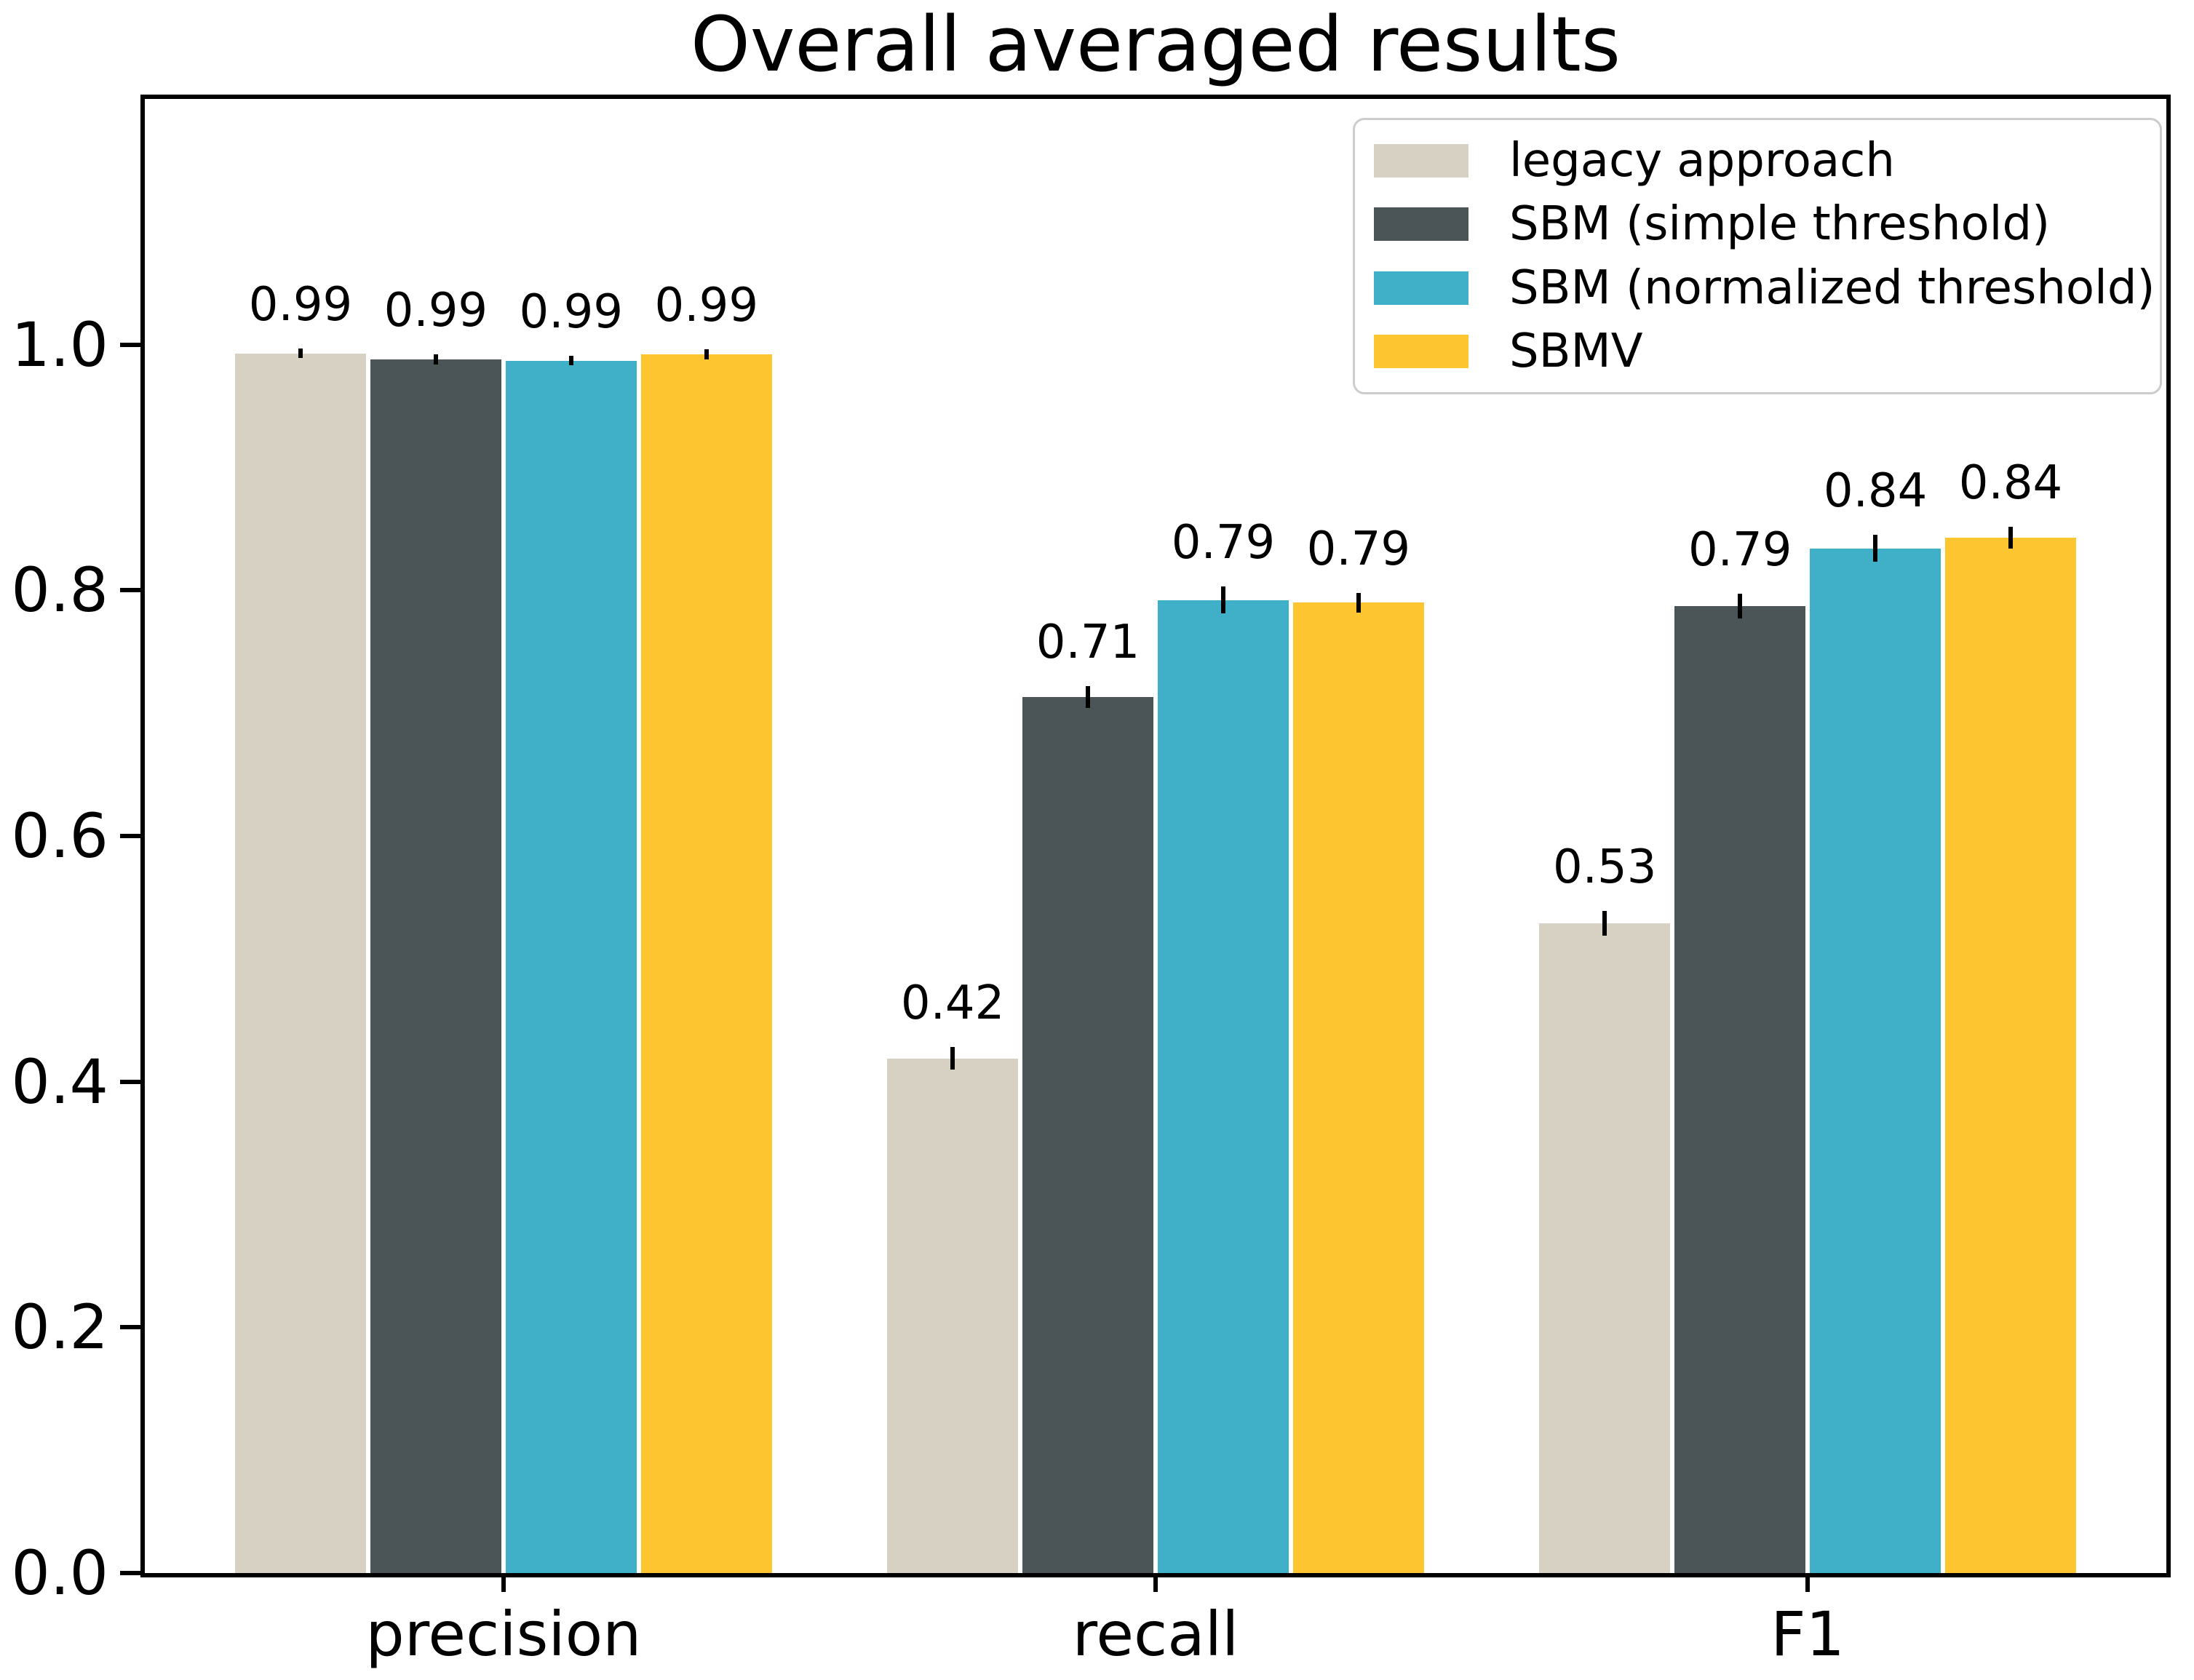  What do you see at coordinates (1702, 160) in the screenshot?
I see `legend-label: legacy approach` at bounding box center [1702, 160].